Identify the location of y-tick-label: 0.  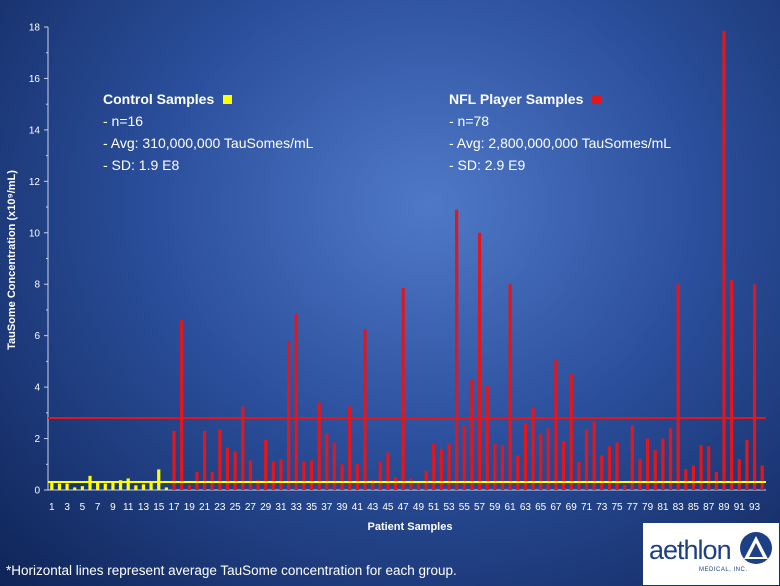
(37, 491).